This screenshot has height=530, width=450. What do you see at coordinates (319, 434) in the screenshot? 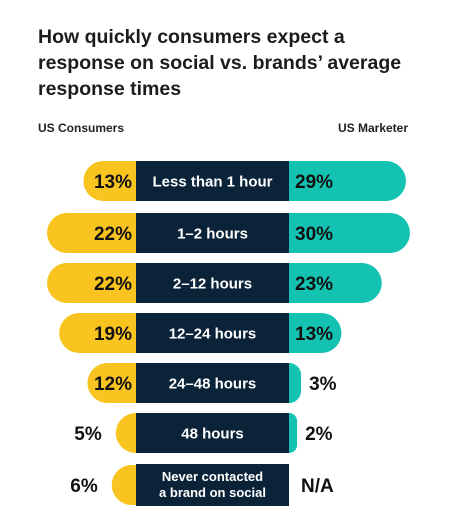
I see `marketer-value-label: 2%` at bounding box center [319, 434].